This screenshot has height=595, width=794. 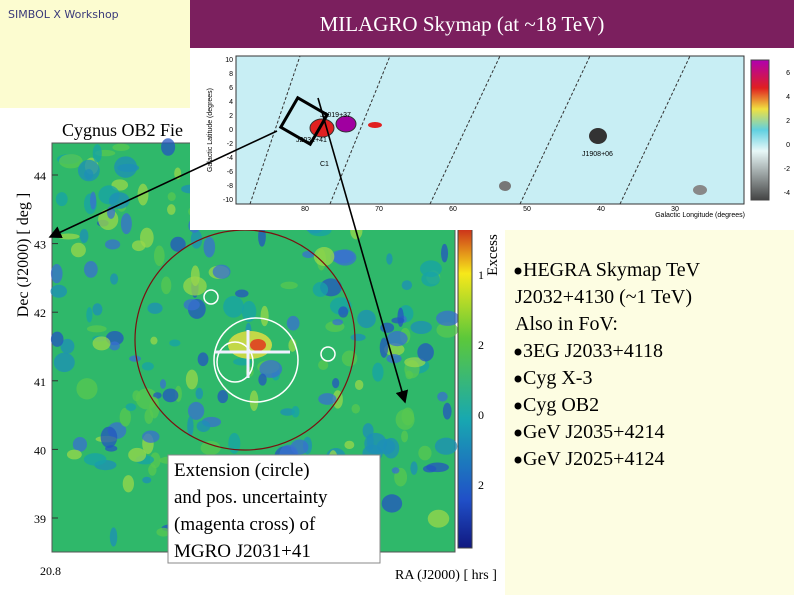 I want to click on y-tick-label: 43, so click(x=40, y=245).